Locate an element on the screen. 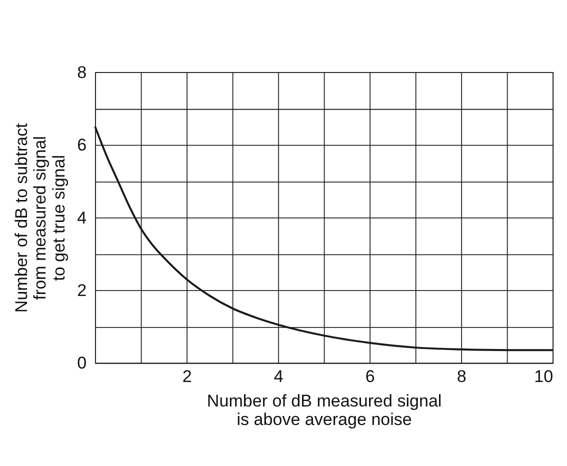 This screenshot has height=466, width=567. y-tick-label: 6 is located at coordinates (82, 145).